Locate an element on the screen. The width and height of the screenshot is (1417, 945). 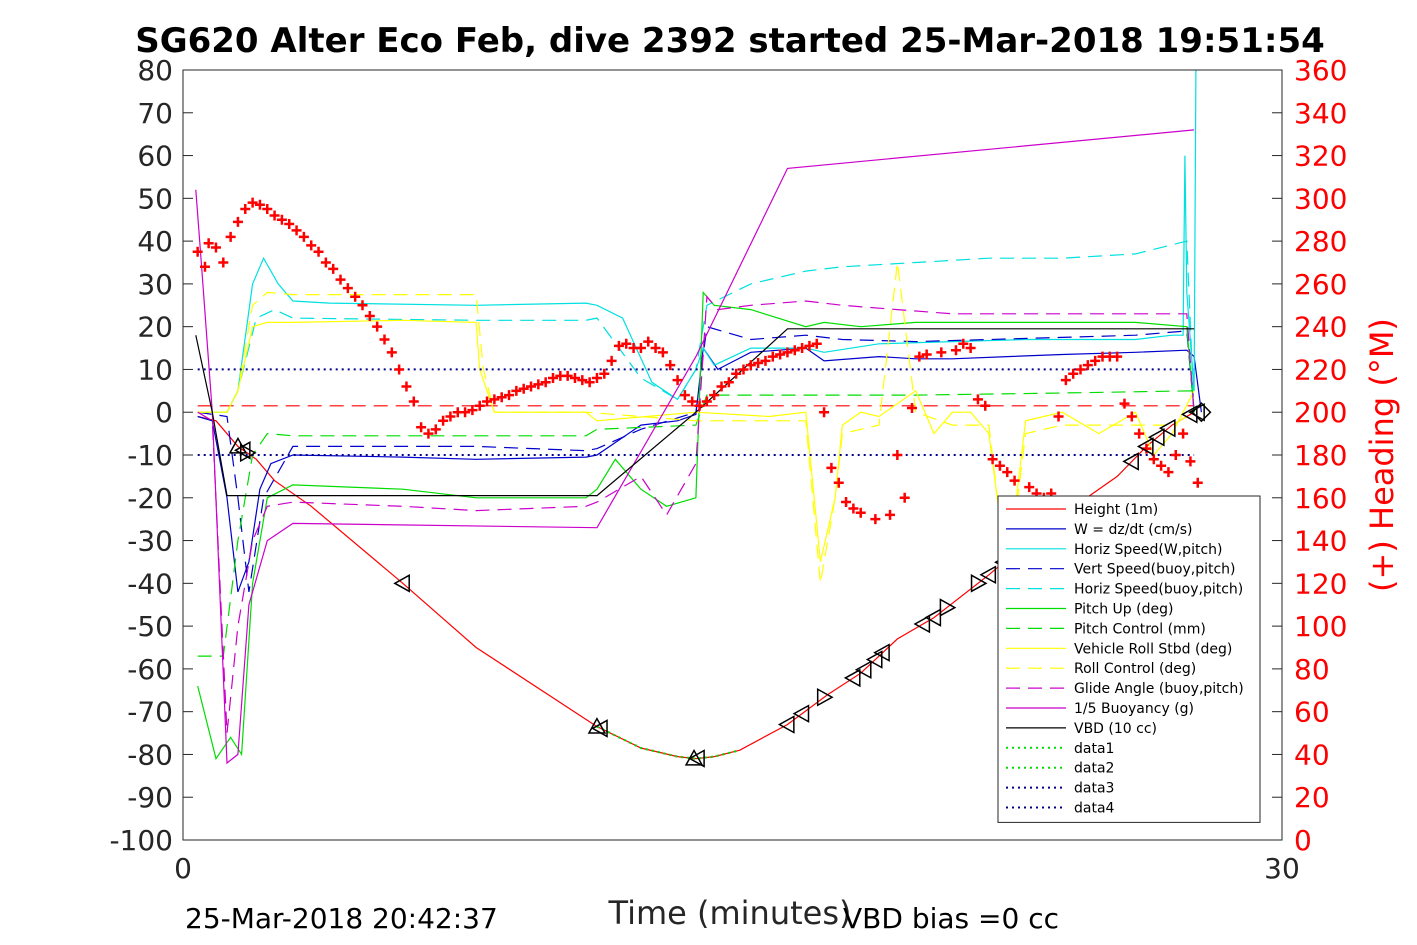
legend-label: Height (1m) is located at coordinates (1116, 510).